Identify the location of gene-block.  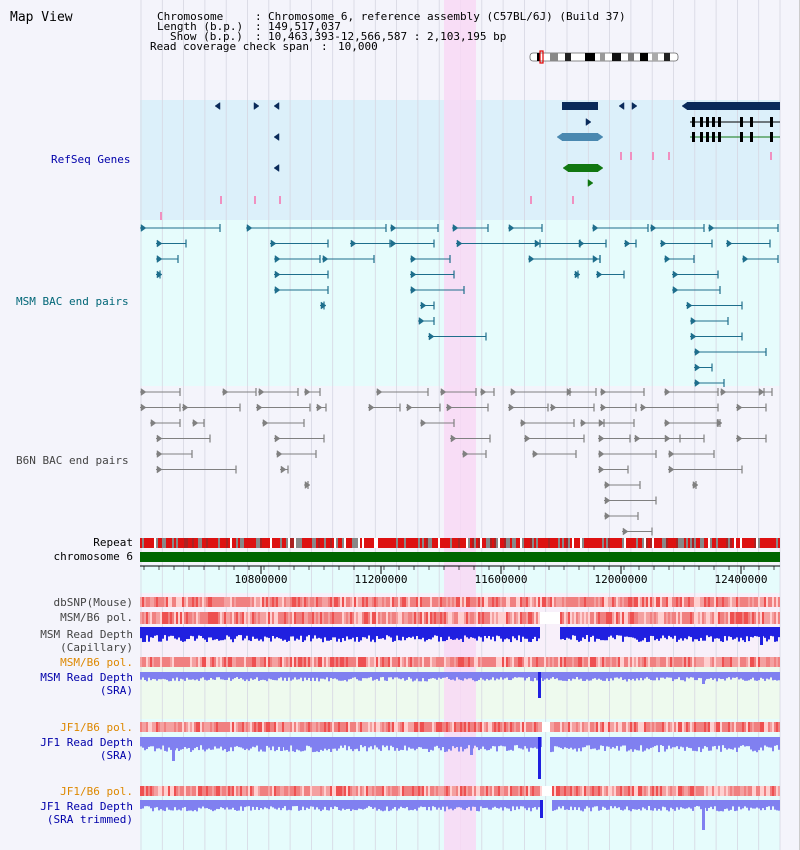
(580, 137).